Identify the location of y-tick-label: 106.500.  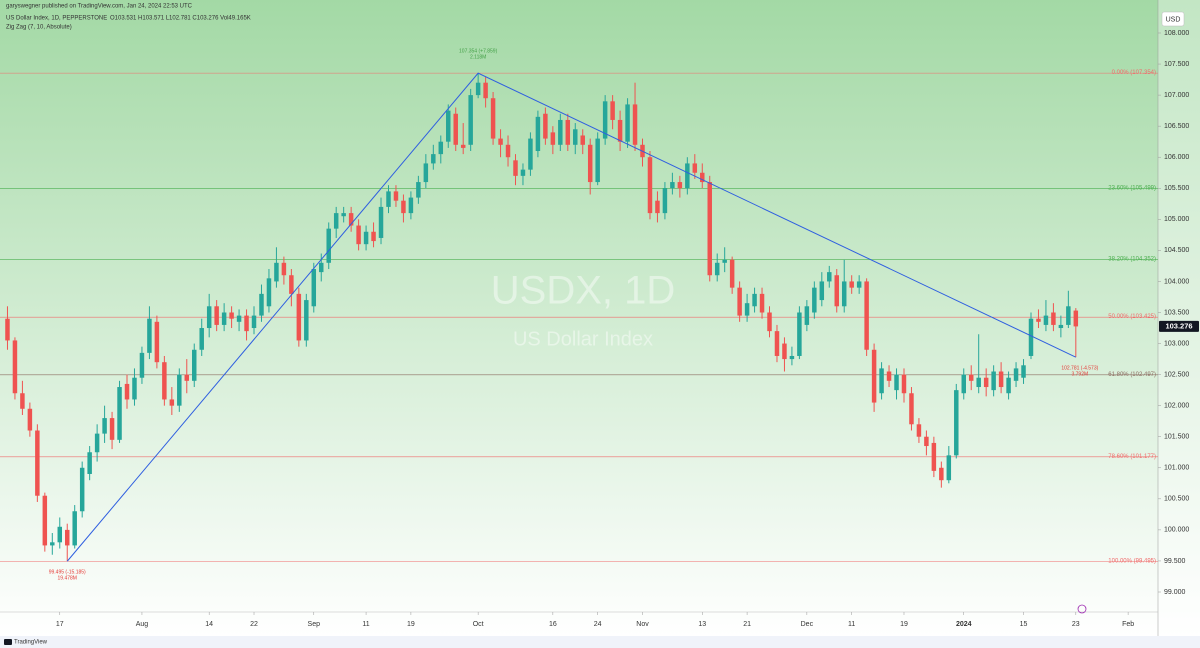
(1176, 126).